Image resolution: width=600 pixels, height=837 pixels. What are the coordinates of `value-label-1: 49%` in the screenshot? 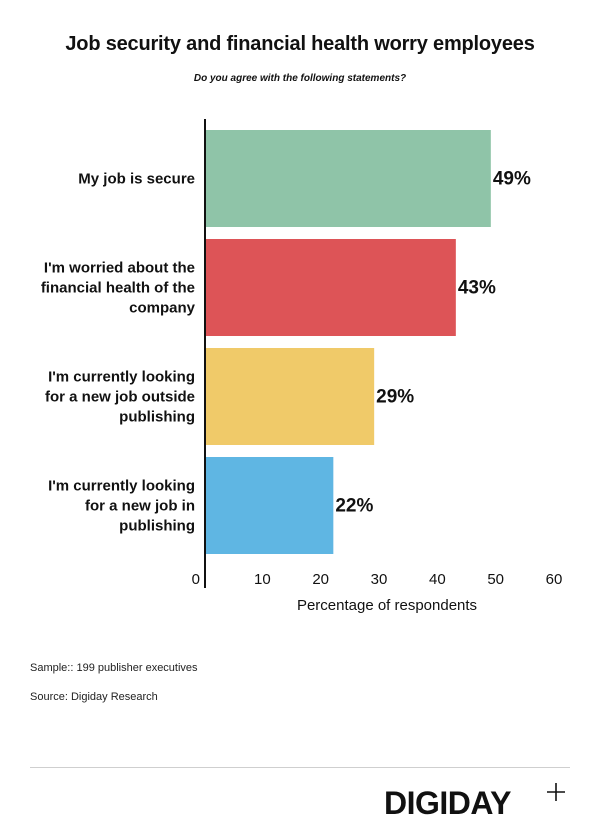 It's located at (512, 179).